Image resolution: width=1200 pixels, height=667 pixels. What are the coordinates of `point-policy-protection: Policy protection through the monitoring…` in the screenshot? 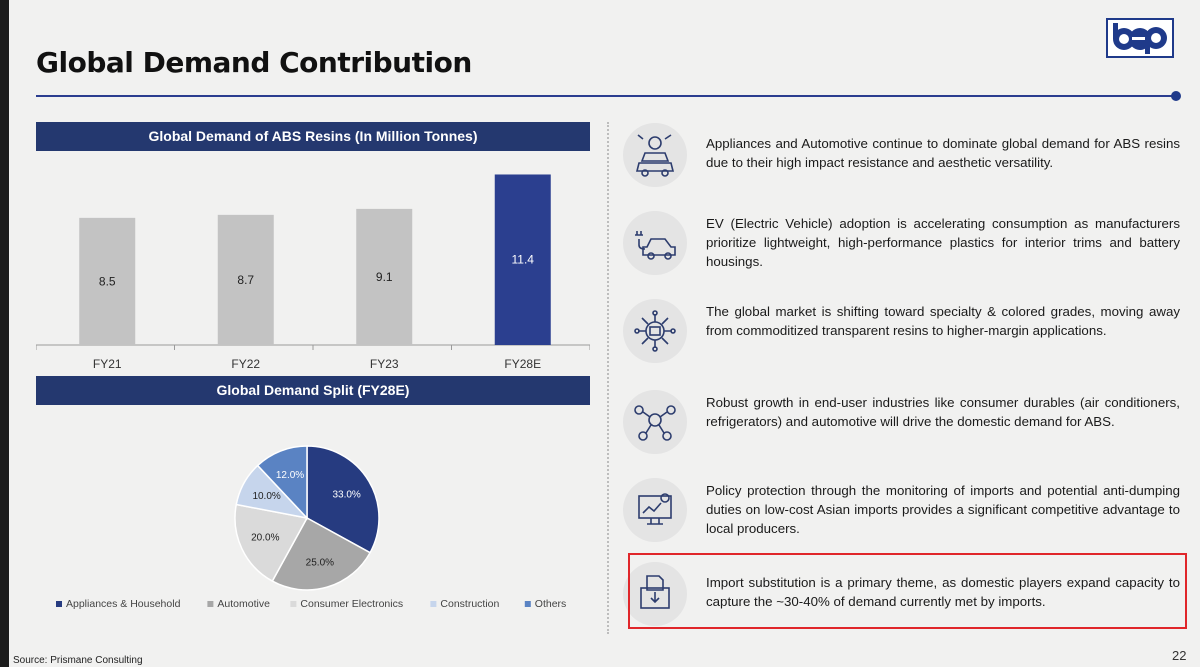 It's located at (900, 510).